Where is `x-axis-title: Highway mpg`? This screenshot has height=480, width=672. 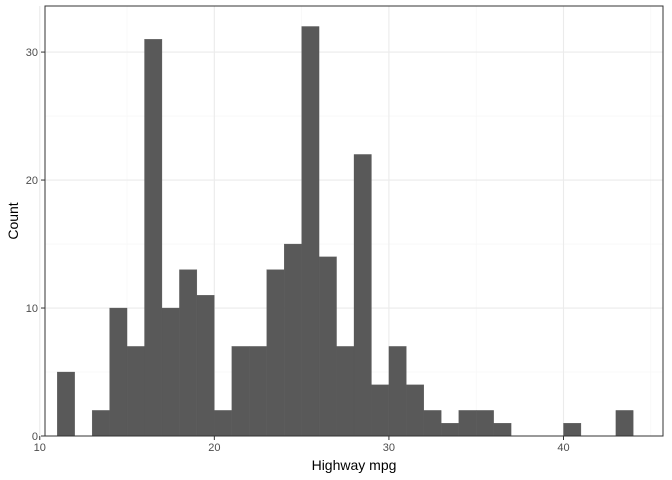
x-axis-title: Highway mpg is located at coordinates (354, 465).